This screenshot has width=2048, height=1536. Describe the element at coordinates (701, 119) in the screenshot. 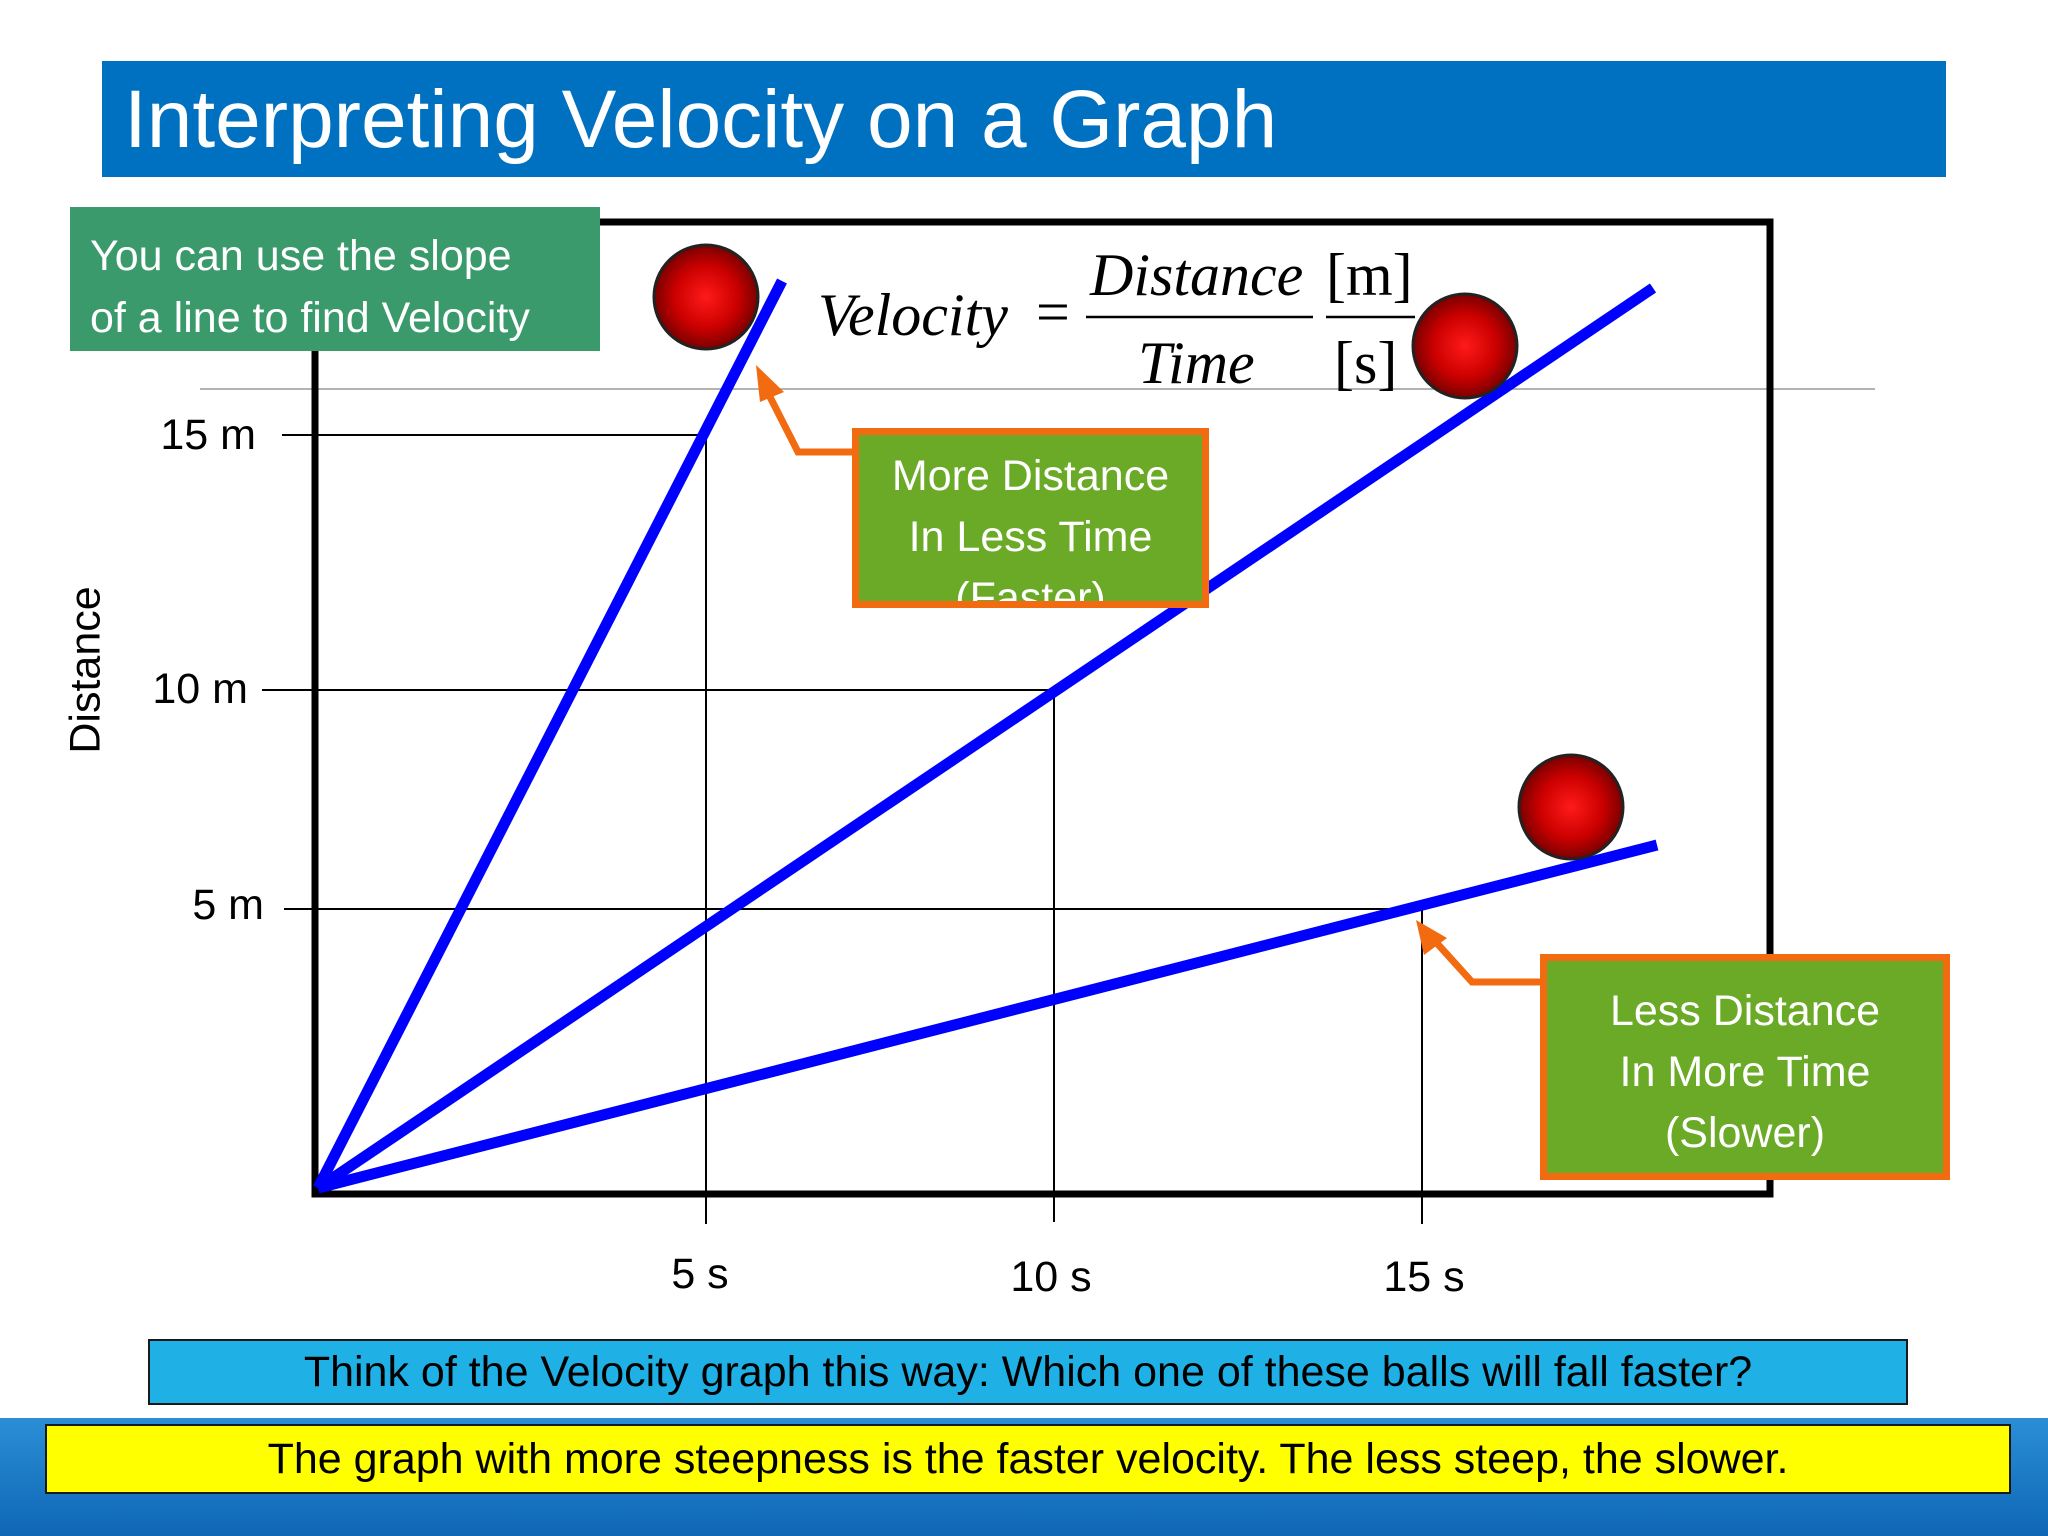

I see `slide-title: Interpreting Velocity on a Graph` at that location.